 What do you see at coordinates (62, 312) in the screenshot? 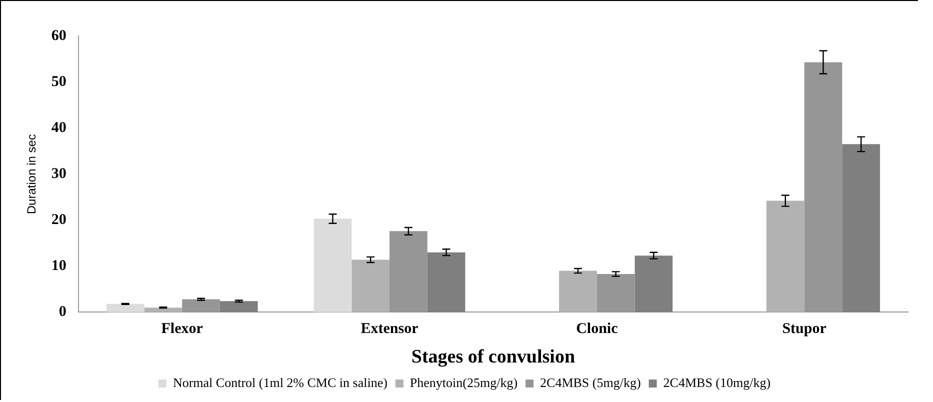
I see `y-tick-label: 0` at bounding box center [62, 312].